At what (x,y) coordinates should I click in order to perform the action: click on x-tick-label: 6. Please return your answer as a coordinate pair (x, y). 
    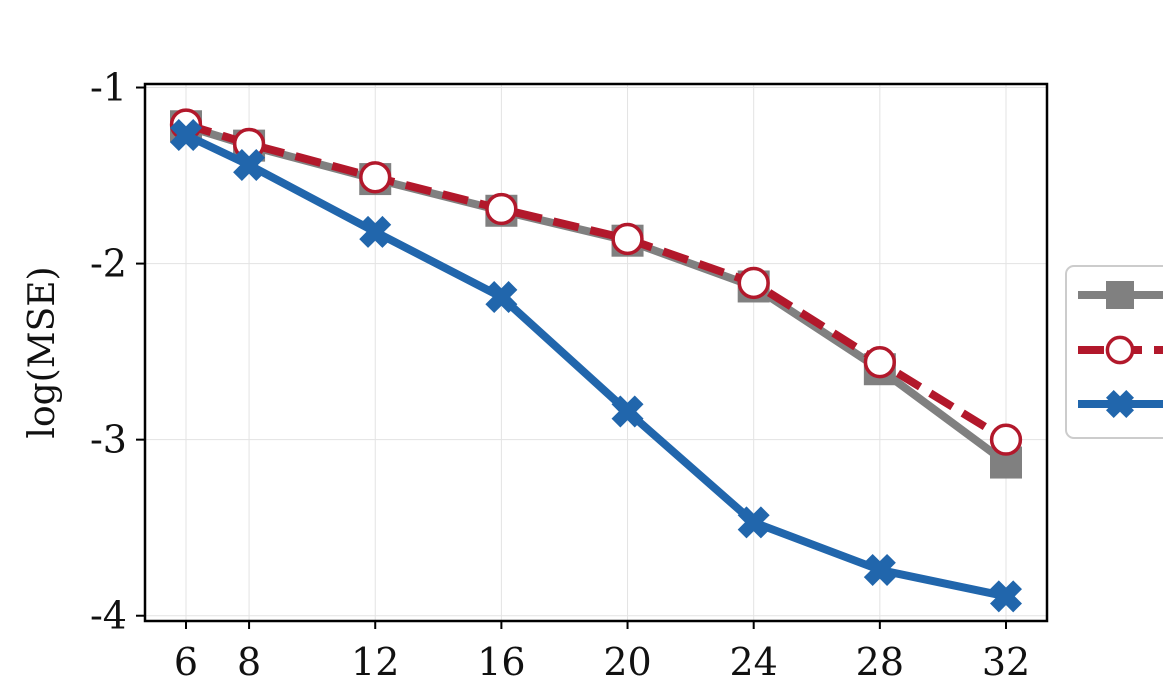
    Looking at the image, I should click on (186, 662).